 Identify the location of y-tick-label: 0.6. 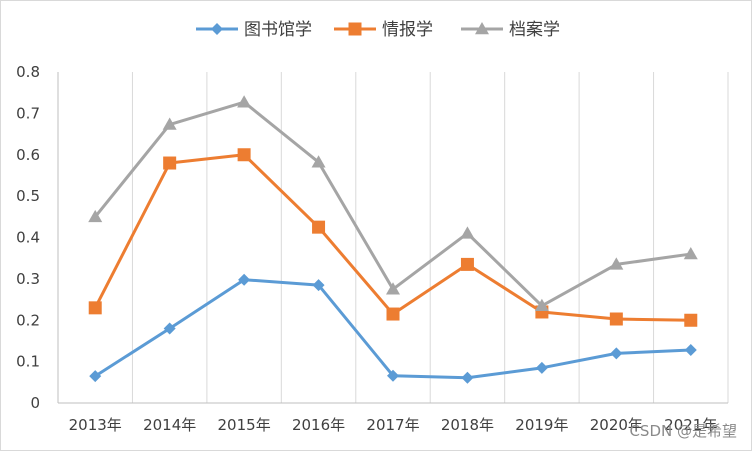
(28, 155).